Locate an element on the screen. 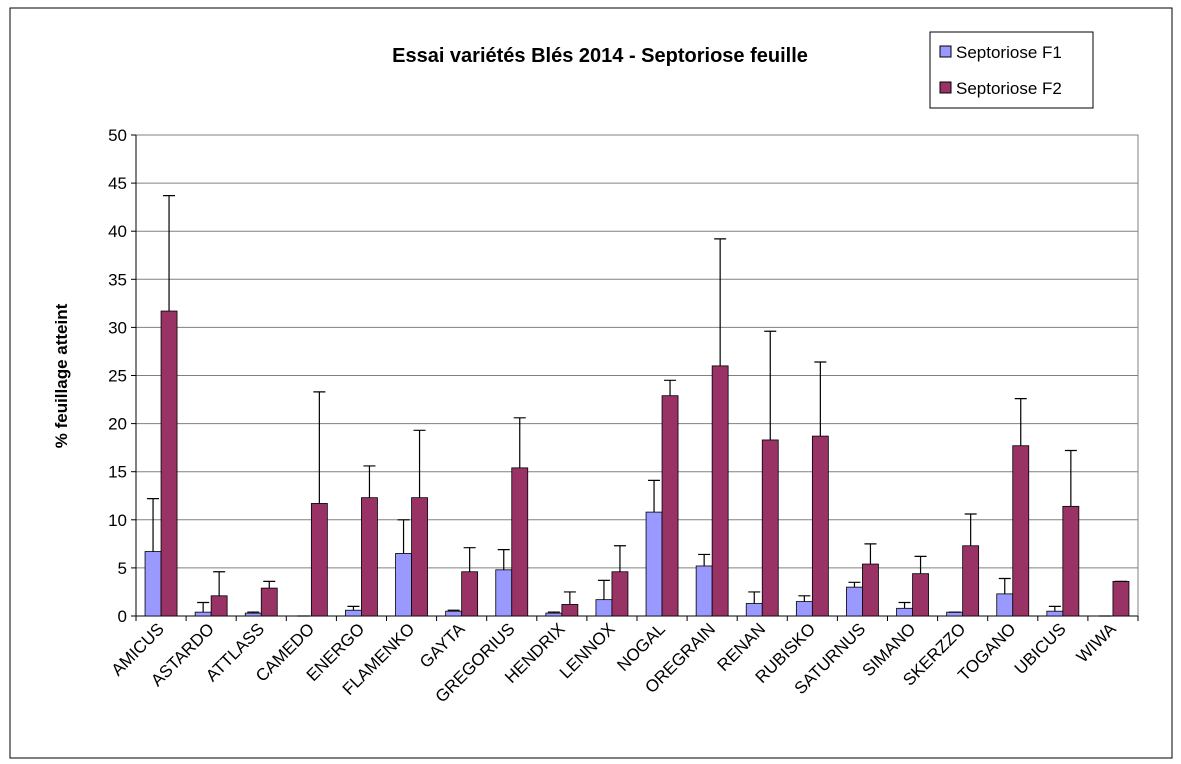  y-tick-label: 45 is located at coordinates (117, 183).